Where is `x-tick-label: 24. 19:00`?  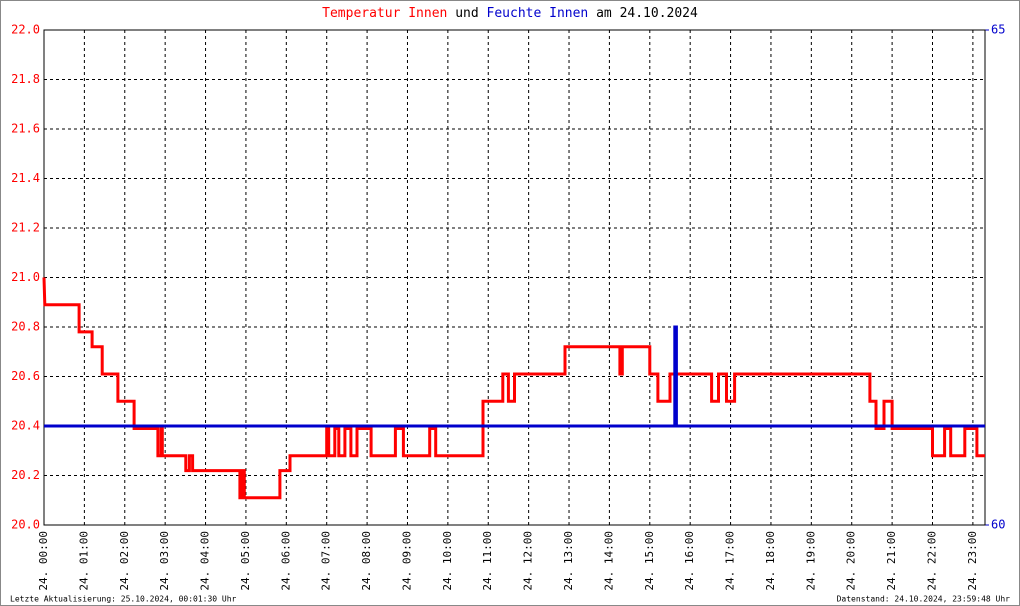
x-tick-label: 24. 19:00 is located at coordinates (810, 561).